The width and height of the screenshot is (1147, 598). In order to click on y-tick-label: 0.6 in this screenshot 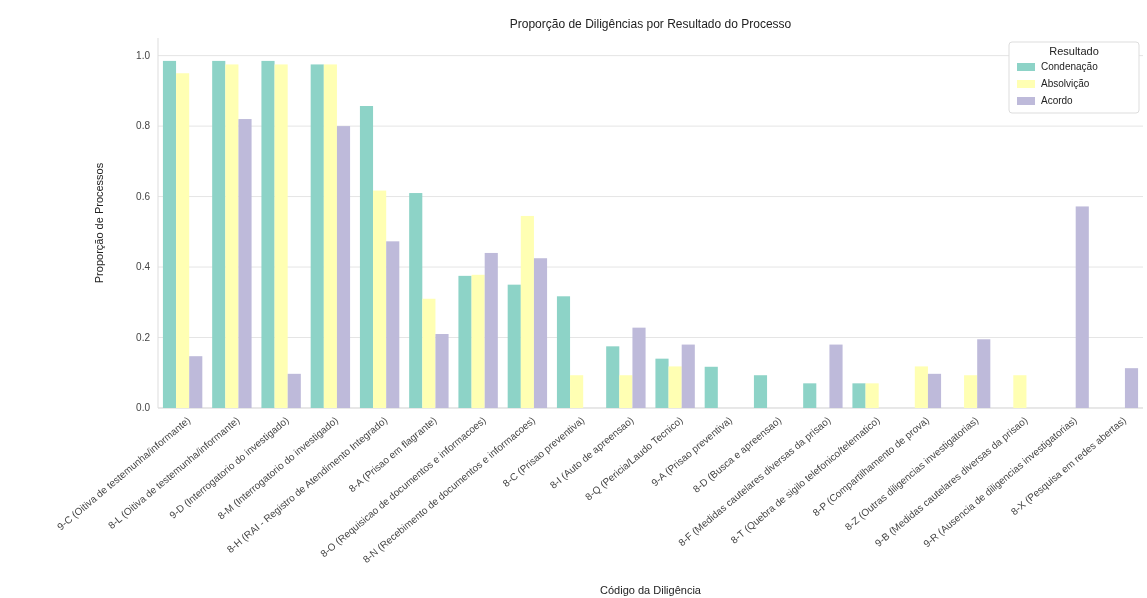, I will do `click(143, 196)`.